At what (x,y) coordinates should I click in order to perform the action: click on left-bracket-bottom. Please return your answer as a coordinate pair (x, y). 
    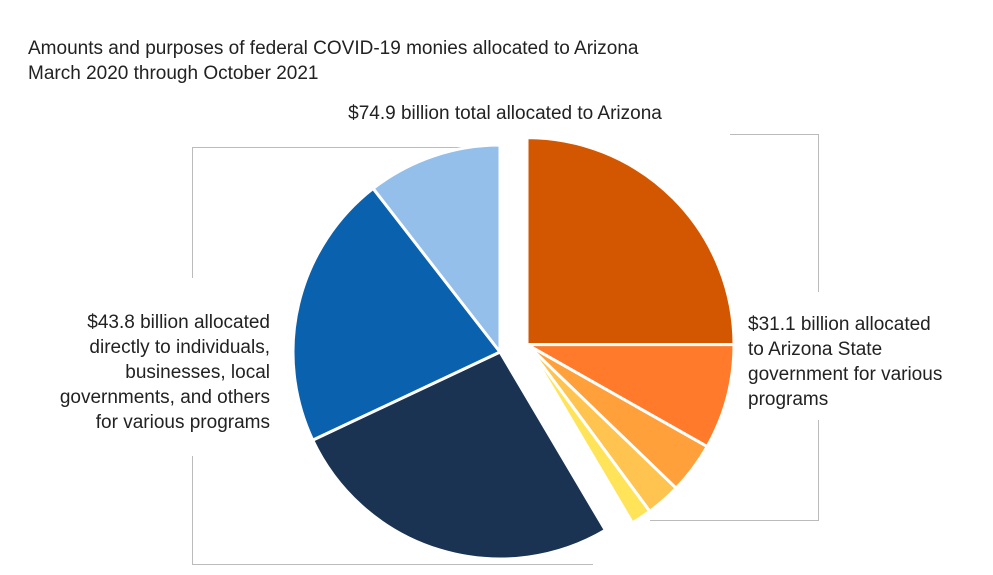
    Looking at the image, I should click on (392, 510).